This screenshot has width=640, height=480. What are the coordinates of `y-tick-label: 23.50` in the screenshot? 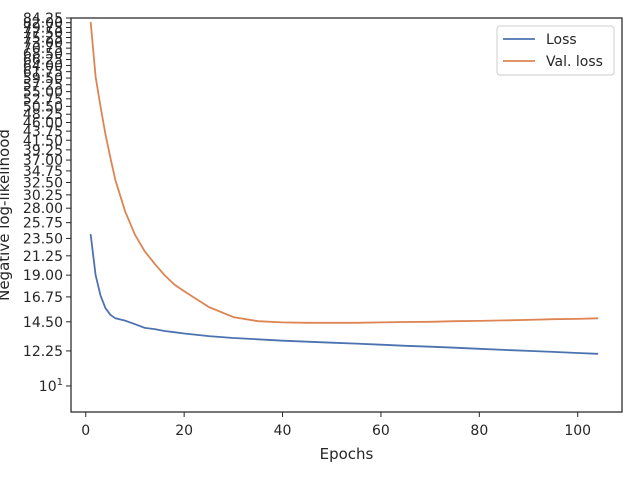 It's located at (43, 239).